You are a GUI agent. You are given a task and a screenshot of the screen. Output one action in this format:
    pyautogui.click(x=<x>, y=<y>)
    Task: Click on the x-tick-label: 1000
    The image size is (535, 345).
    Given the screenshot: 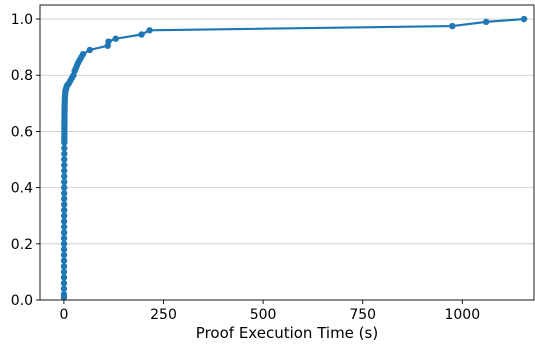 What is the action you would take?
    pyautogui.click(x=462, y=315)
    